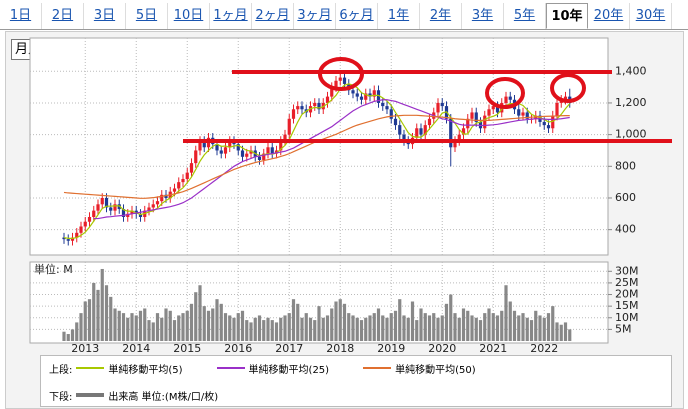  I want to click on x-tick-label: 2021, so click(493, 348).